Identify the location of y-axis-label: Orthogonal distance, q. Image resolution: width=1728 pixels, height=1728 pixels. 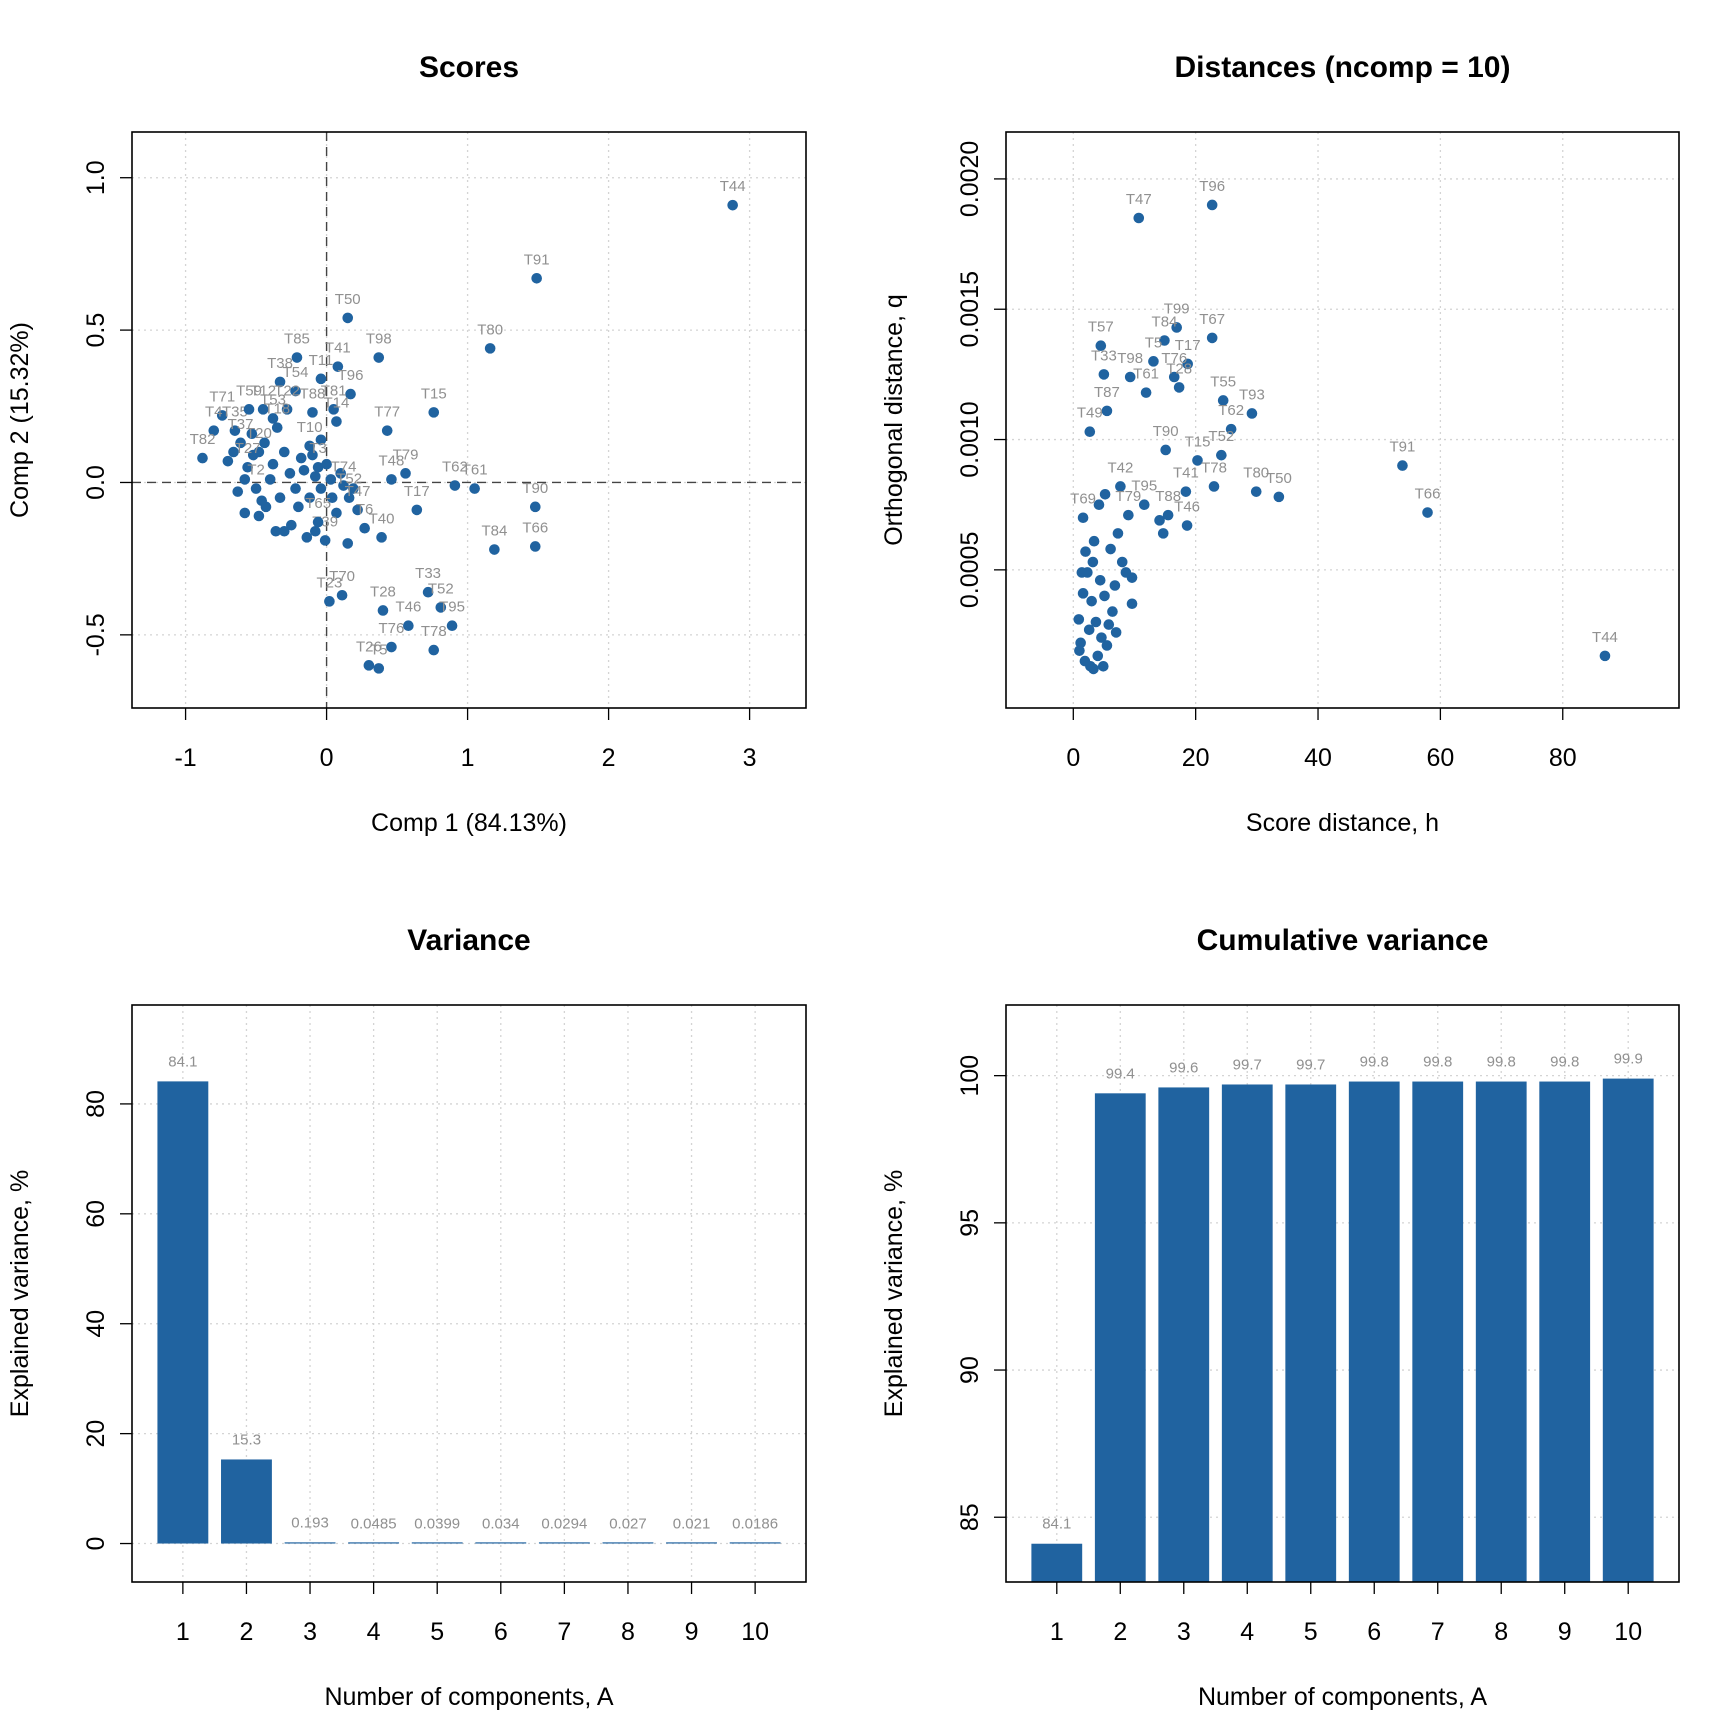
(894, 420).